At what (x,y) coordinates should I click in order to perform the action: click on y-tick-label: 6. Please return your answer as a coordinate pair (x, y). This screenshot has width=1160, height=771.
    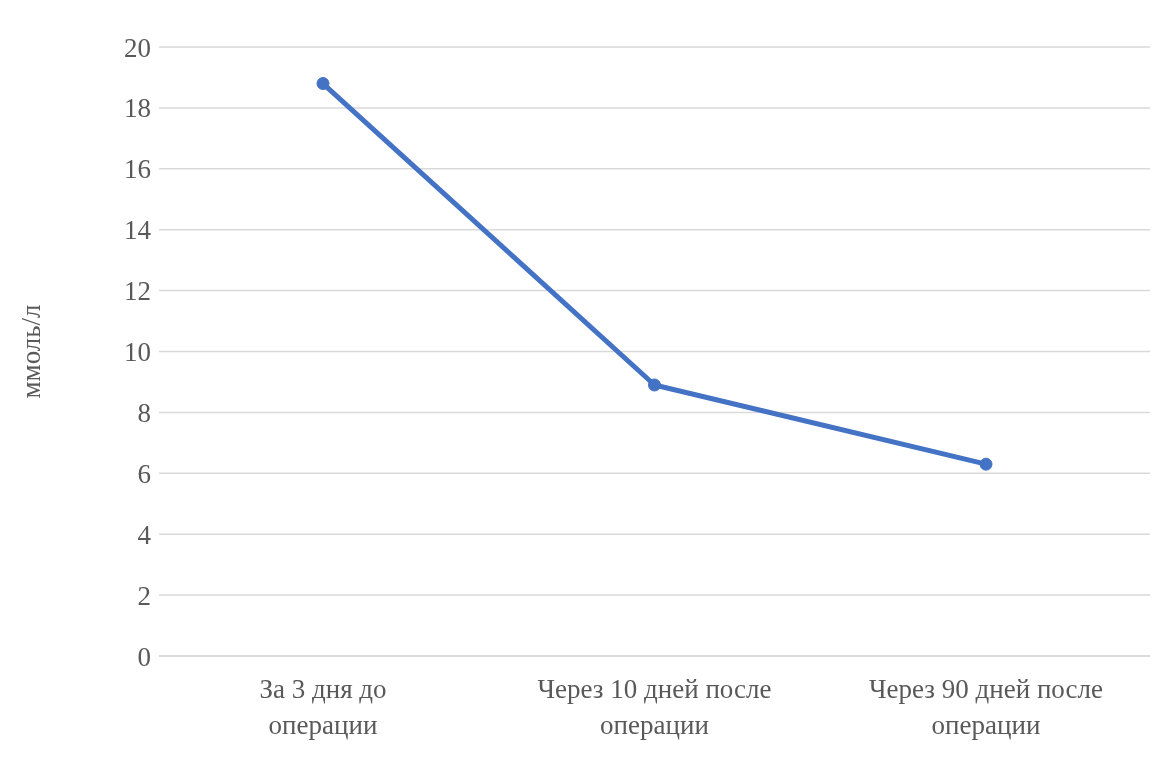
    Looking at the image, I should click on (144, 473).